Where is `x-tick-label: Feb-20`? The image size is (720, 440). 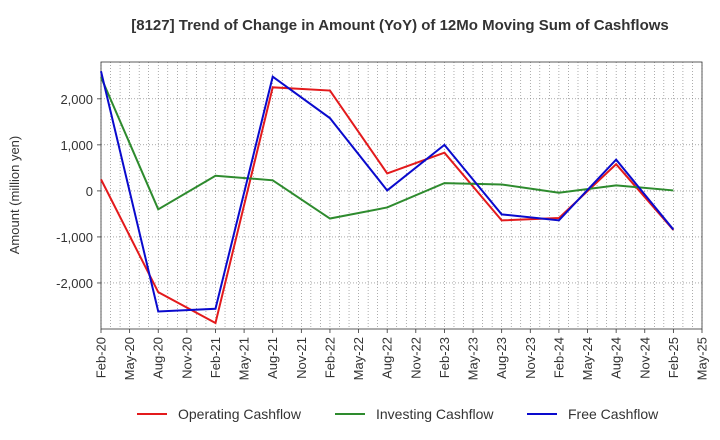
x-tick-label: Feb-20 is located at coordinates (101, 357).